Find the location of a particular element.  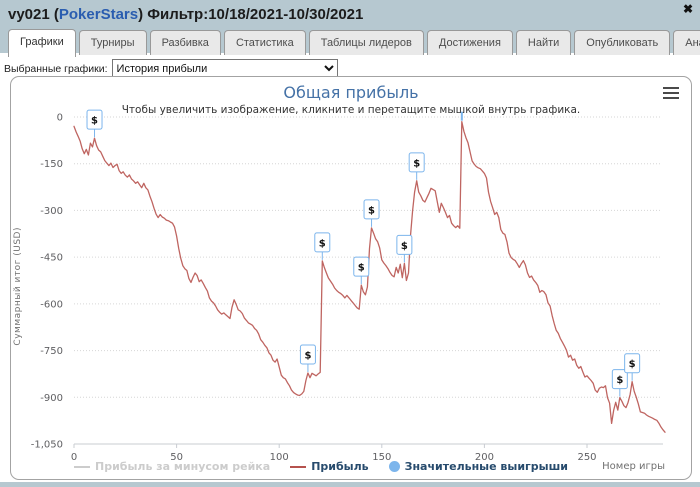

legend-item-Значительные выигрыши: Значительные выигрыши is located at coordinates (478, 466).